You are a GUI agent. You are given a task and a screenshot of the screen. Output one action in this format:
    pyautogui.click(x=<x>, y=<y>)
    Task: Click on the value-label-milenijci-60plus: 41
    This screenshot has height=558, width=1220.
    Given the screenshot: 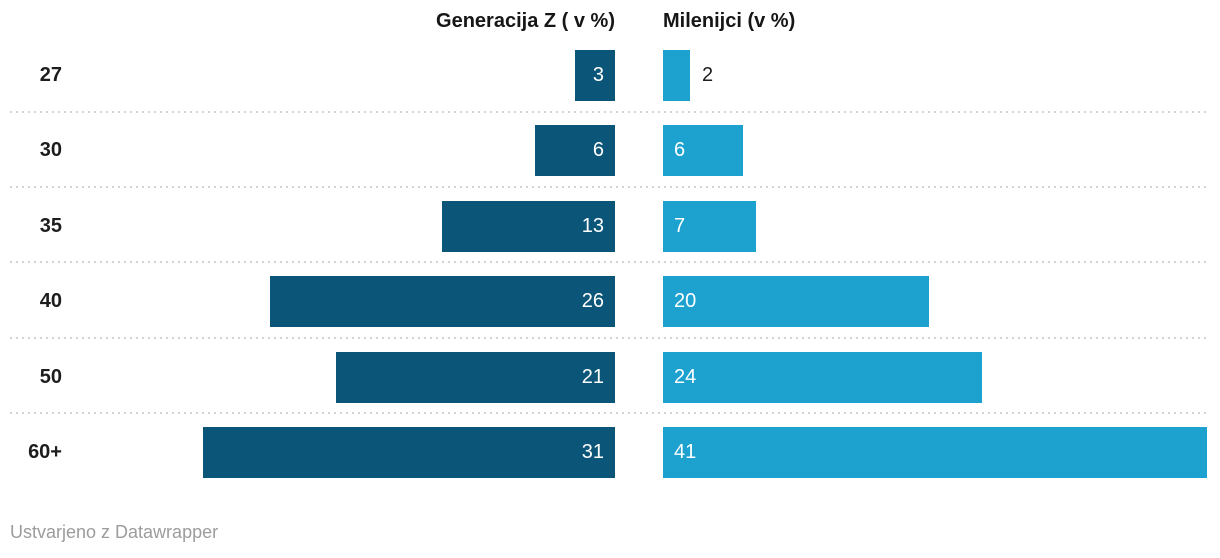 What is the action you would take?
    pyautogui.click(x=685, y=452)
    